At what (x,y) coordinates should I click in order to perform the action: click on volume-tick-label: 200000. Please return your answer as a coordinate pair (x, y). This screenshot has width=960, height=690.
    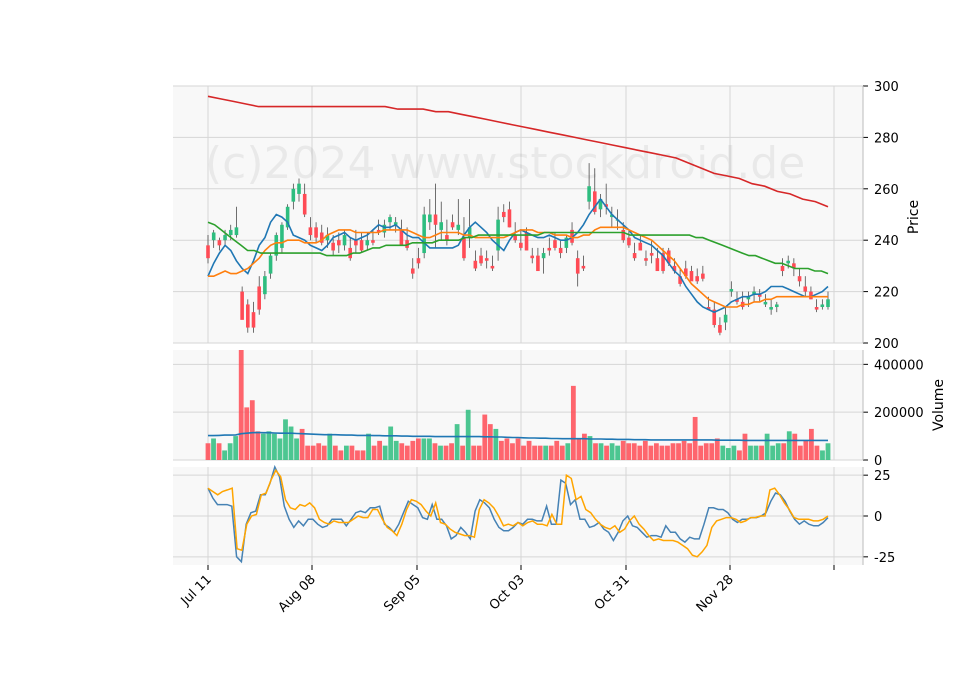
    Looking at the image, I should click on (899, 413).